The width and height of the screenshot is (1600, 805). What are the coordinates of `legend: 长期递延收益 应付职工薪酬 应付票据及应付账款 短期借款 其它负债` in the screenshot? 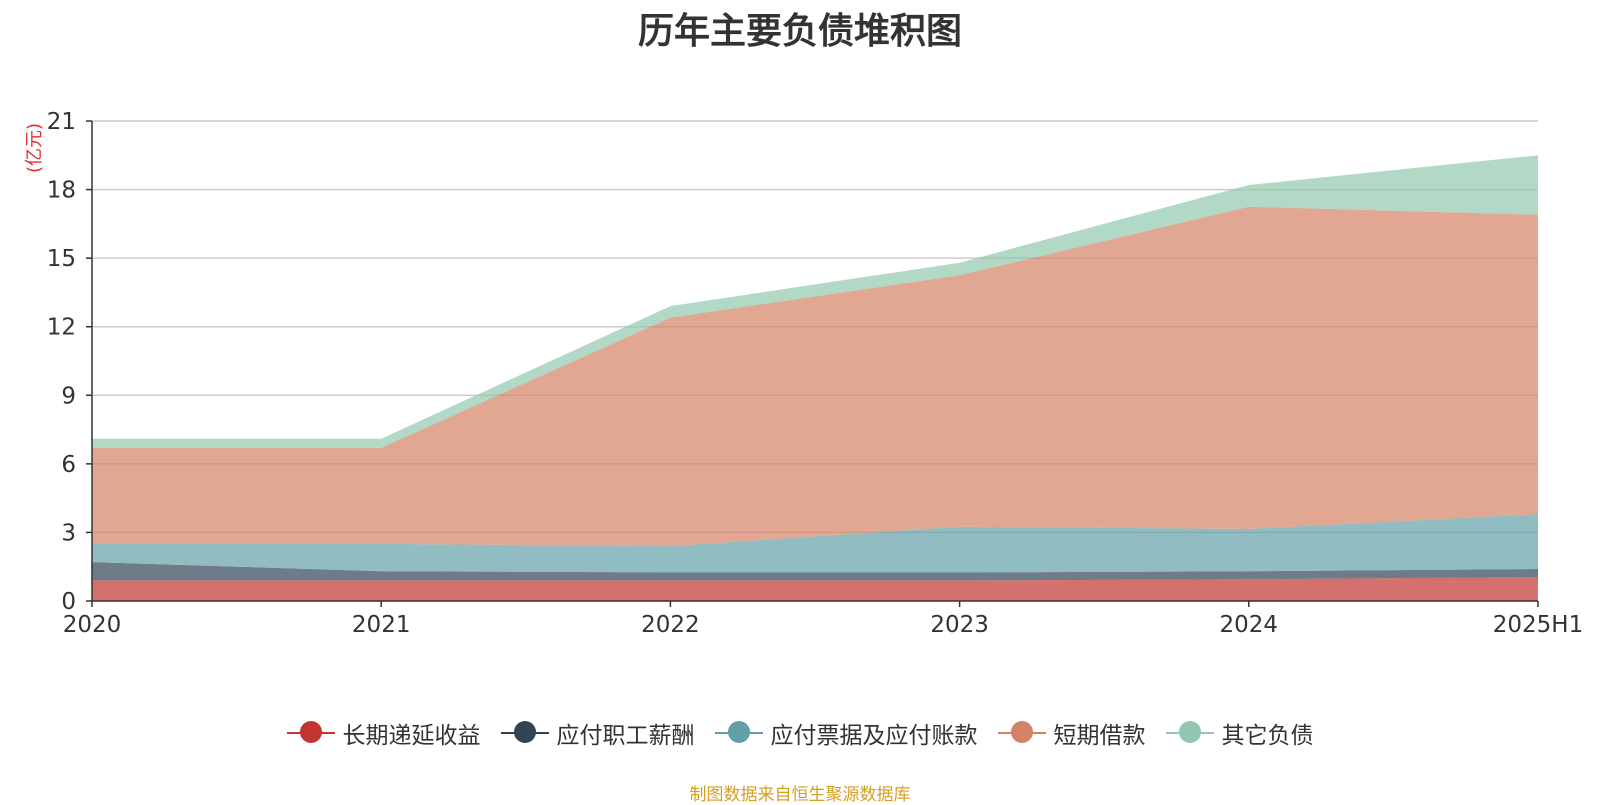 It's located at (800, 733).